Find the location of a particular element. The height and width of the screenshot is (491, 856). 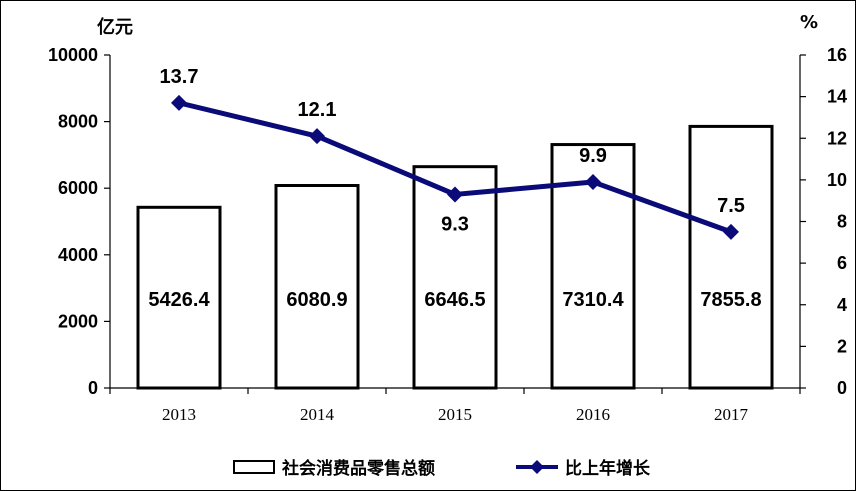

growth-rate-value-label: 13.7 is located at coordinates (179, 77).